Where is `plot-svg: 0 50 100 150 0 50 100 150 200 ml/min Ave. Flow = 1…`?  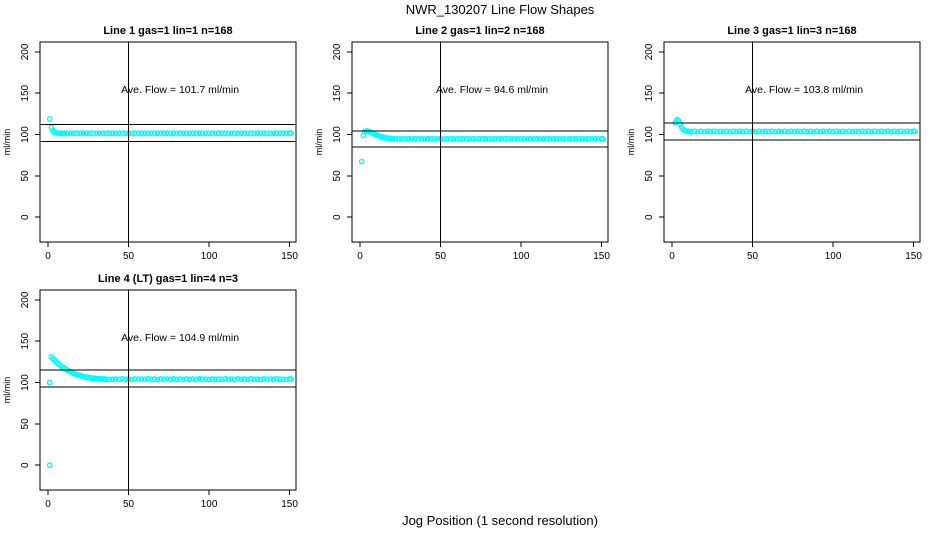
plot-svg: 0 50 100 150 0 50 100 150 200 ml/min Ave. Flow = 1… is located at coordinates (150, 151).